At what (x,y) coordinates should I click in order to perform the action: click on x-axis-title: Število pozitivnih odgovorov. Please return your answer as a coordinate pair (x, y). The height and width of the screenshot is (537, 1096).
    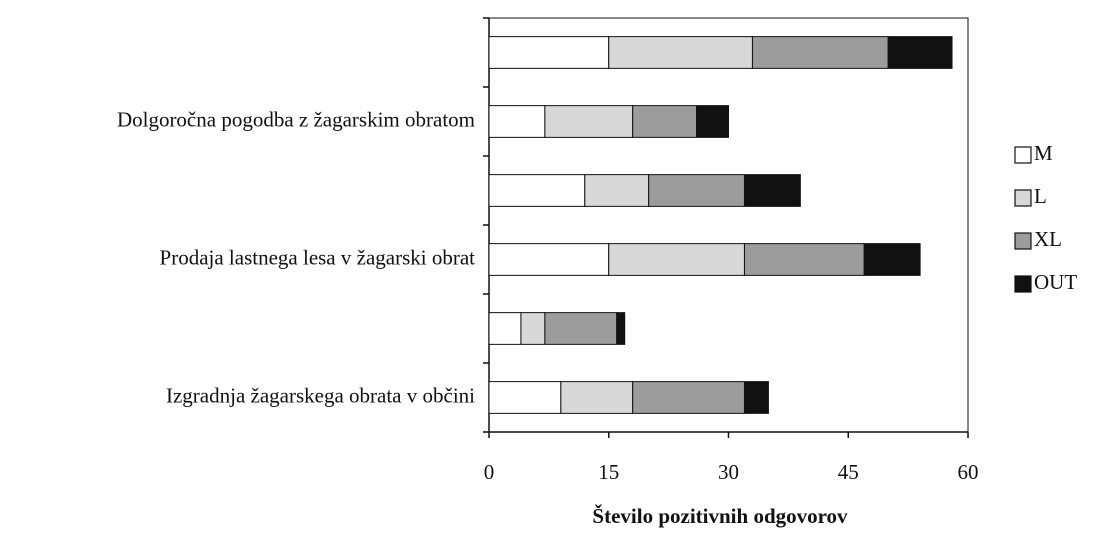
    Looking at the image, I should click on (720, 516).